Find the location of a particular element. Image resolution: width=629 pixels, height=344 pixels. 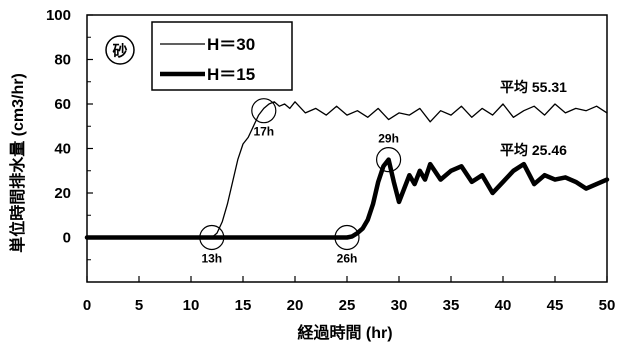

x-tick-labels: 0 5 10 15 20 25 30 35 40 45 50 is located at coordinates (349, 305).